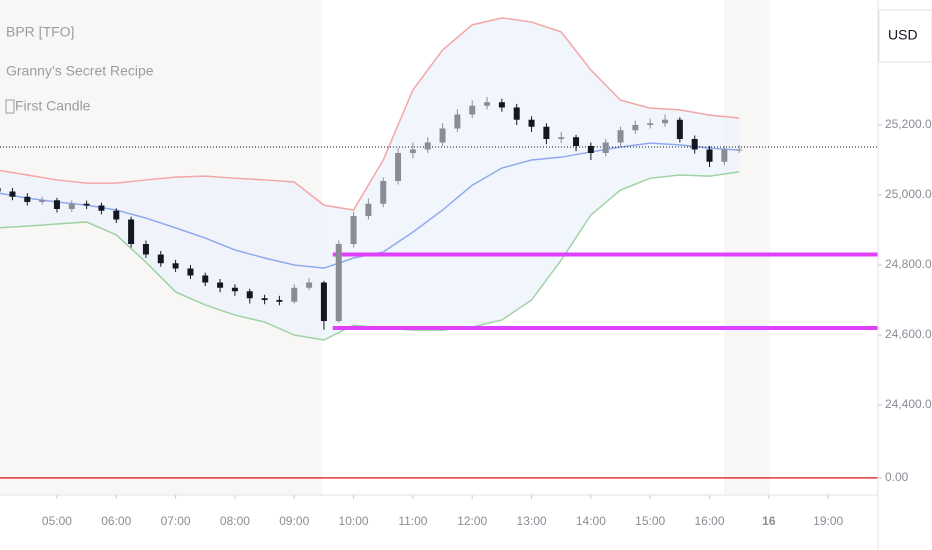  Describe the element at coordinates (10, 106) in the screenshot. I see `missing-glyph` at that location.